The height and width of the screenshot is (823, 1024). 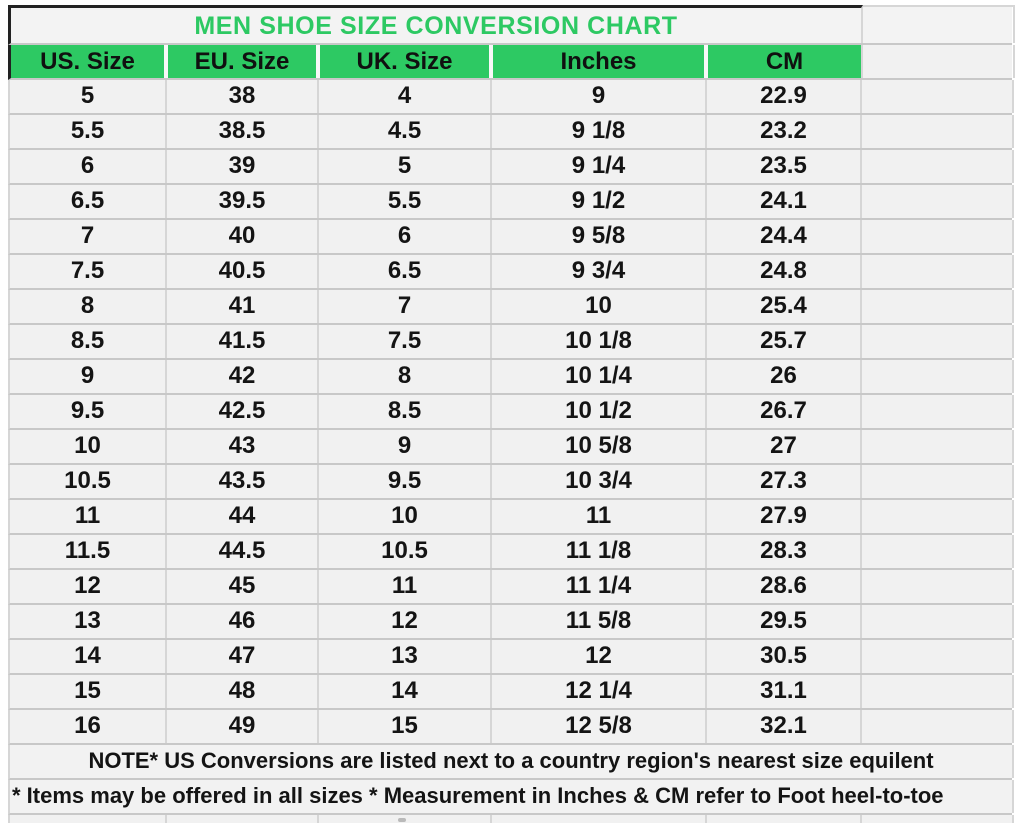 I want to click on table-row: 9 42 8 10 1/4 26, so click(x=511, y=377).